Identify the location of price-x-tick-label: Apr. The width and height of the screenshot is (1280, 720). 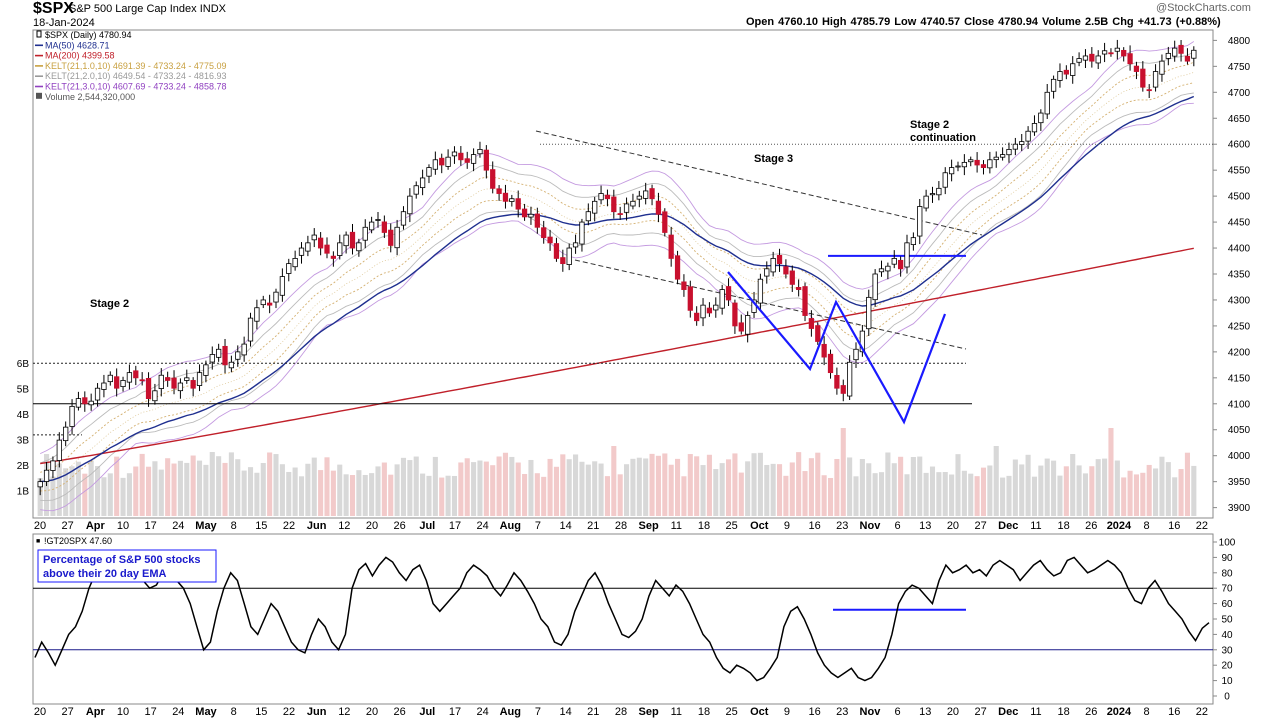
(96, 526).